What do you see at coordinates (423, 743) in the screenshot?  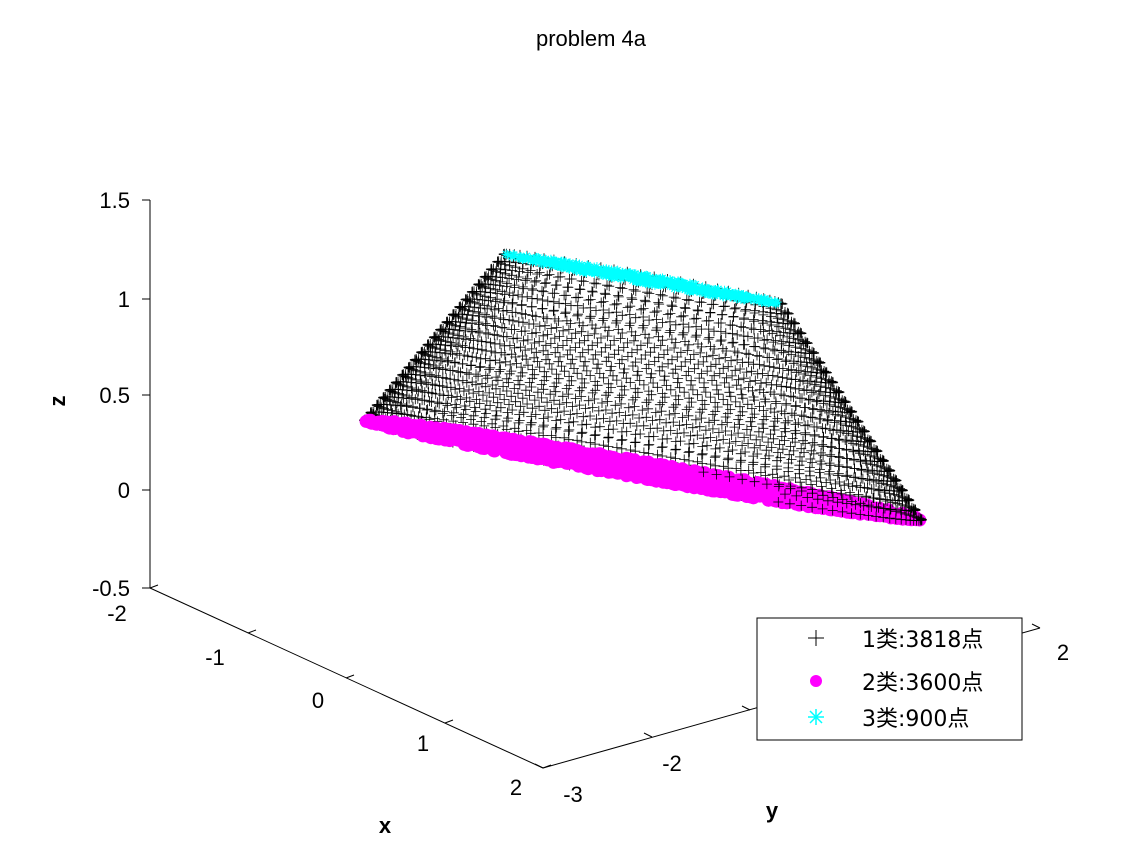 I see `x-tick-label: 1` at bounding box center [423, 743].